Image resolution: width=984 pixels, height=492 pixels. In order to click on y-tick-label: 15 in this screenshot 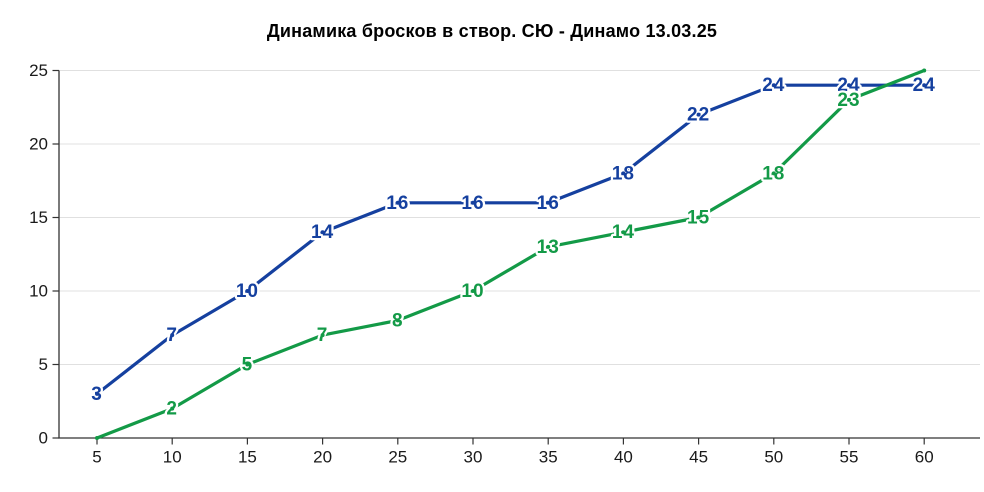, I will do `click(38, 217)`.